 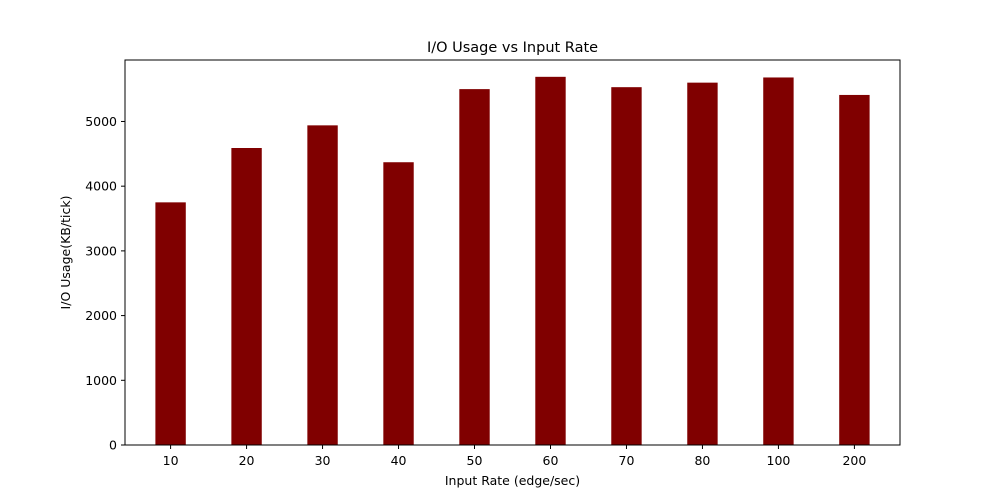 I want to click on x-tick-label: 70, so click(x=627, y=460).